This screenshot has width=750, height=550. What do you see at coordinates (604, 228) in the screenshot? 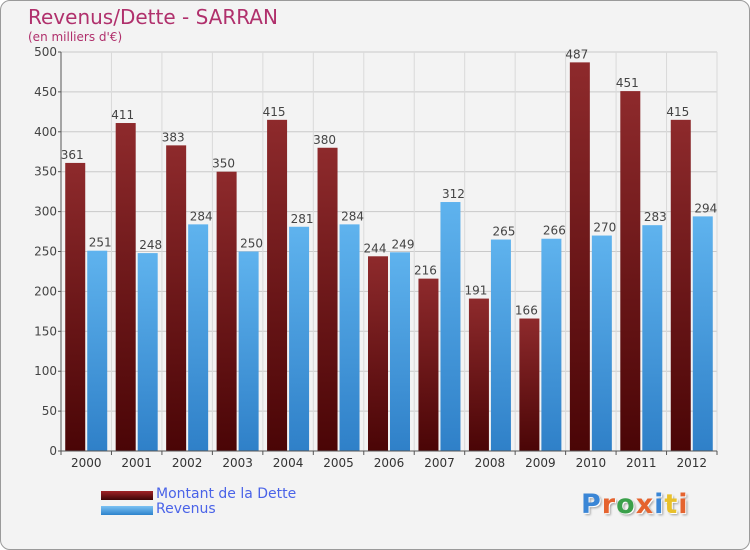
I see `value-label-revenus: 270` at bounding box center [604, 228].